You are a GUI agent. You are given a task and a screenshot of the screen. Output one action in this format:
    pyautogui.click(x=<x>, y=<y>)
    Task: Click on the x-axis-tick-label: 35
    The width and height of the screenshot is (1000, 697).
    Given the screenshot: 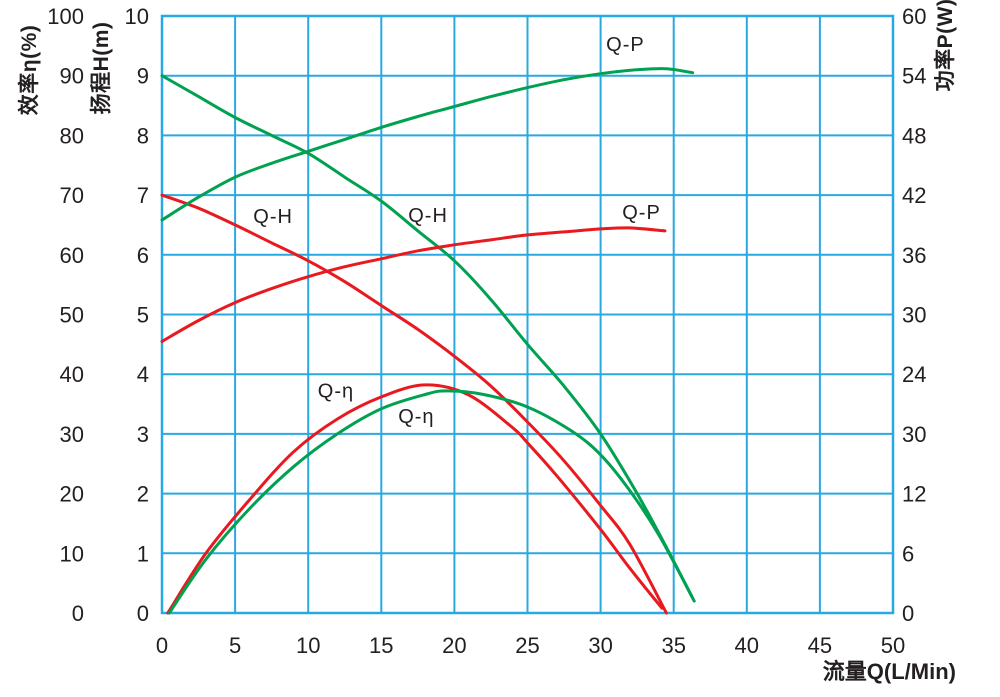 What is the action you would take?
    pyautogui.click(x=673, y=645)
    